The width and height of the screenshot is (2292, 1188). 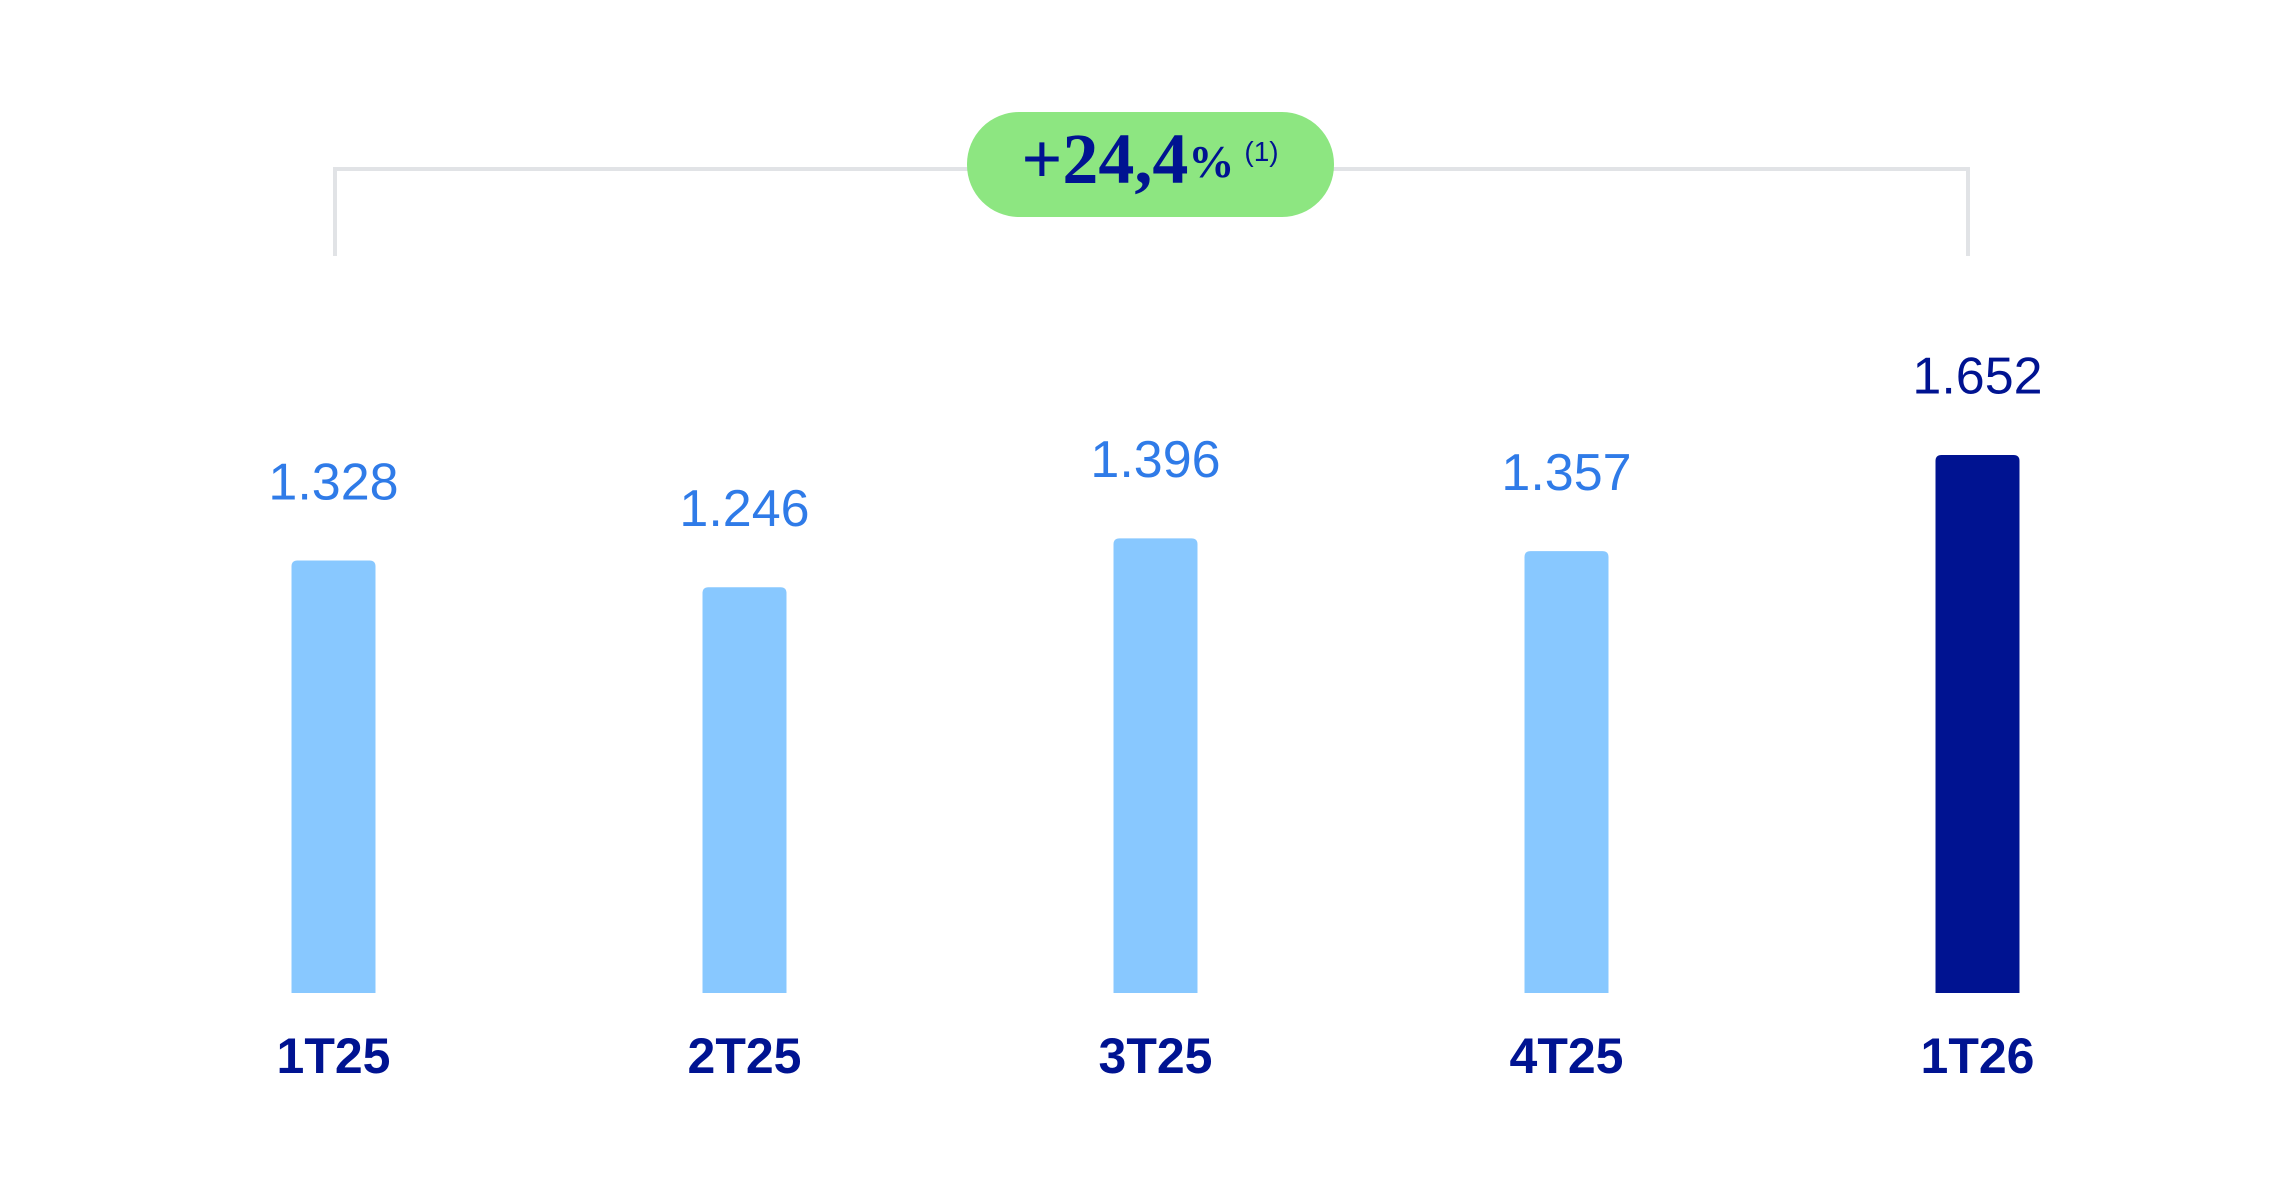 What do you see at coordinates (1156, 1056) in the screenshot?
I see `x-tick-label: 3T25` at bounding box center [1156, 1056].